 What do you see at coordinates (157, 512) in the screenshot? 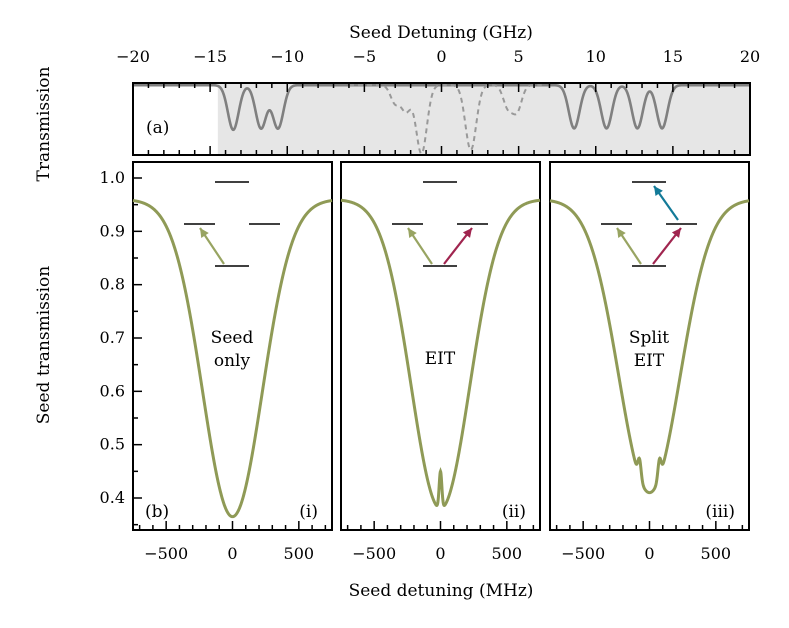
I see `panel-b-label: (b)` at bounding box center [157, 512].